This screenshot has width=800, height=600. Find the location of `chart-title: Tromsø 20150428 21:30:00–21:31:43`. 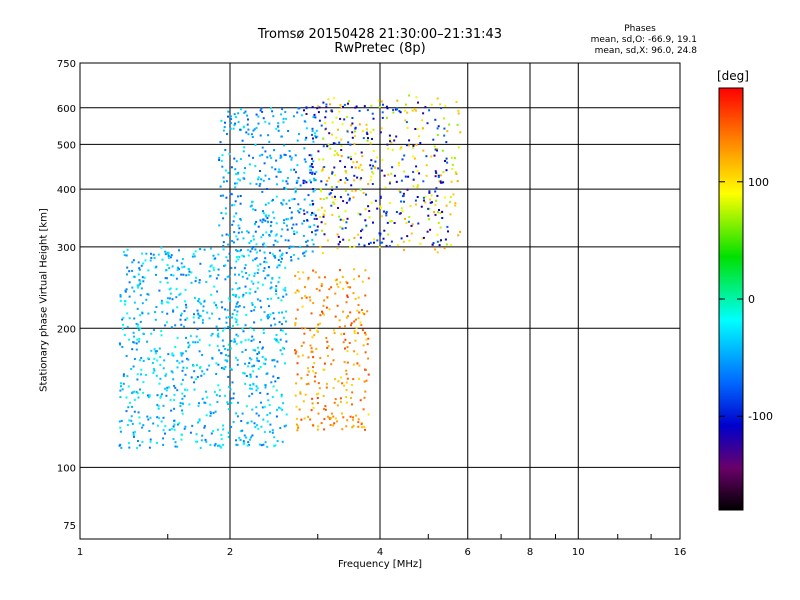

chart-title: Tromsø 20150428 21:30:00–21:31:43 is located at coordinates (380, 34).